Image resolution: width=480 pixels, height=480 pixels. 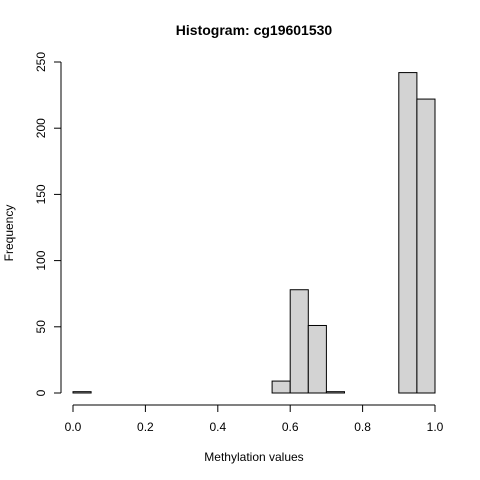 I want to click on y-tick-label: 50, so click(x=41, y=327).